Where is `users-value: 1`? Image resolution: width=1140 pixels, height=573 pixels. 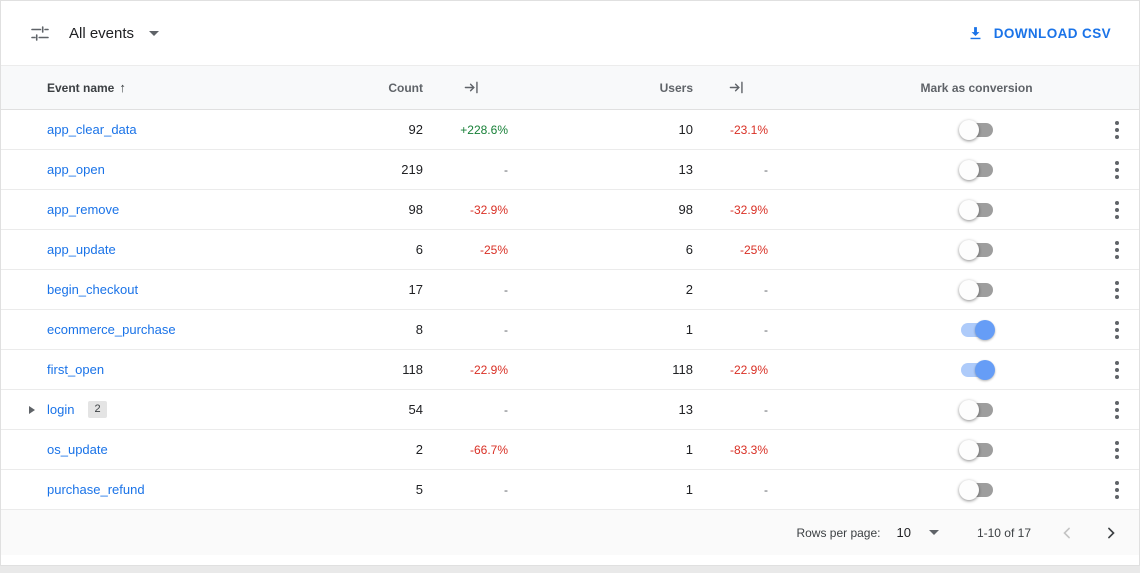
users-value: 1 is located at coordinates (689, 329).